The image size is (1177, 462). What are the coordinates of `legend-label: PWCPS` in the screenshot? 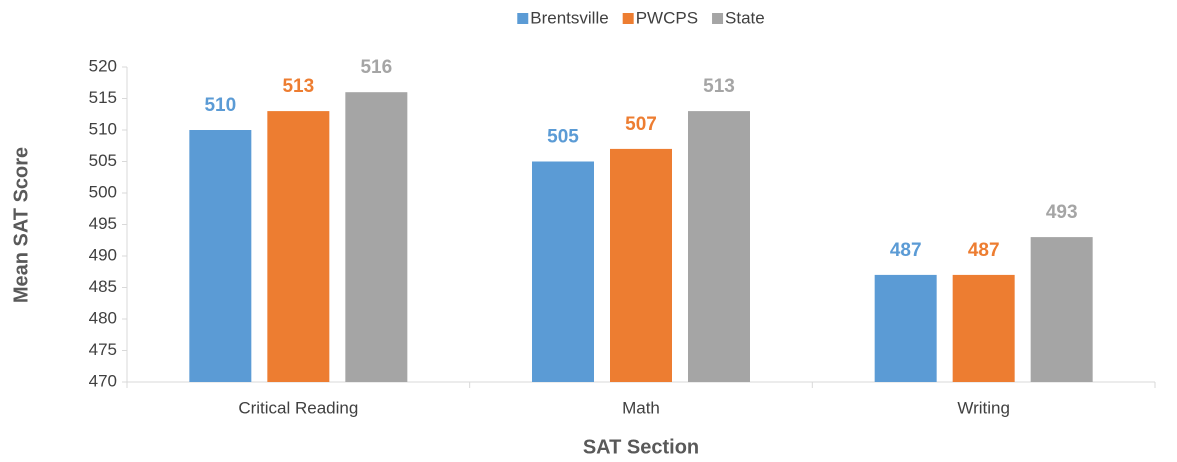 It's located at (667, 17).